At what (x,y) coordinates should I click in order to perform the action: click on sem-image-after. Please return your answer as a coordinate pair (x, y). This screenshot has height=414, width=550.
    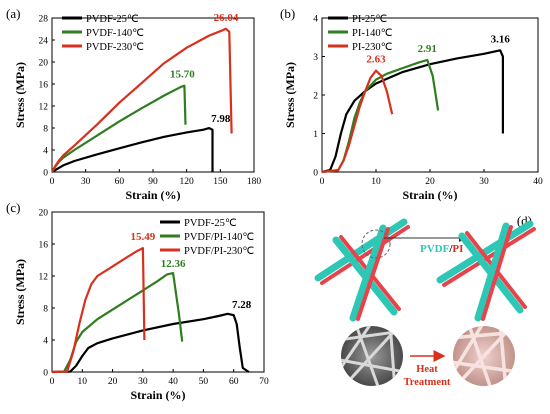
    Looking at the image, I should click on (484, 356).